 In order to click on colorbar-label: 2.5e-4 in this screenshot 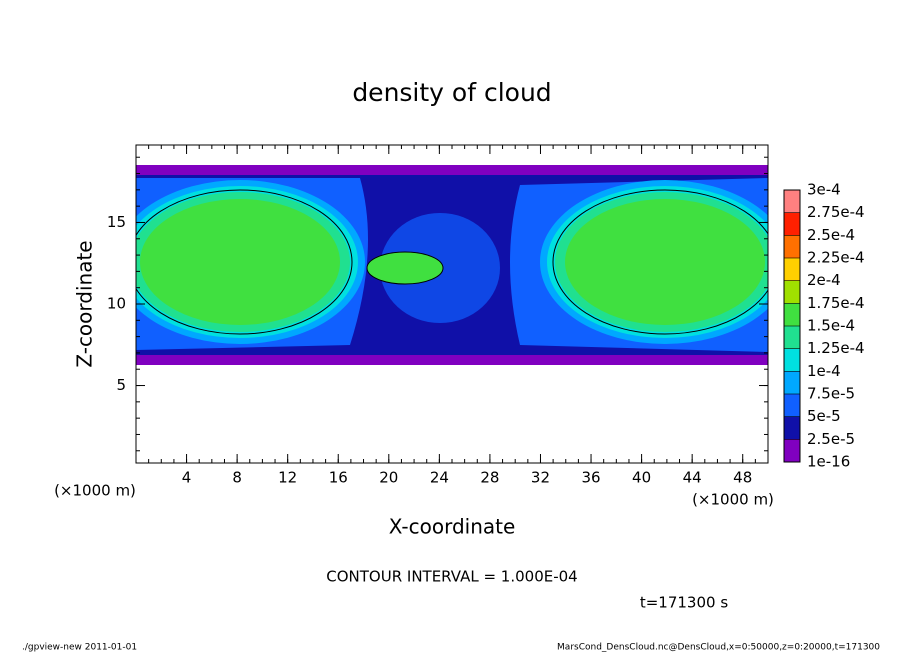, I will do `click(831, 235)`.